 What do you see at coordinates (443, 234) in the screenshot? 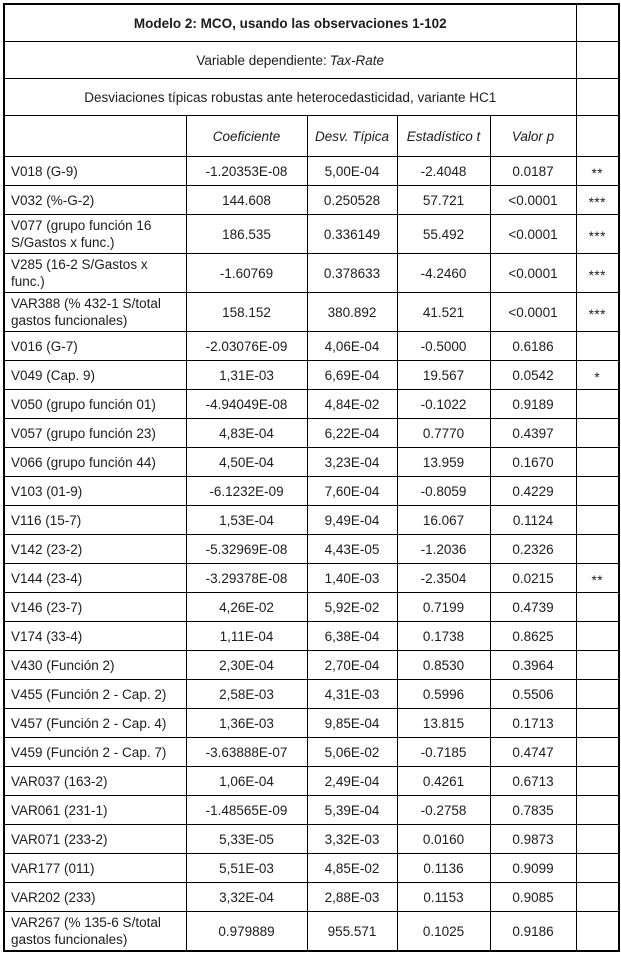
I see `t-stat-value: 55.492` at bounding box center [443, 234].